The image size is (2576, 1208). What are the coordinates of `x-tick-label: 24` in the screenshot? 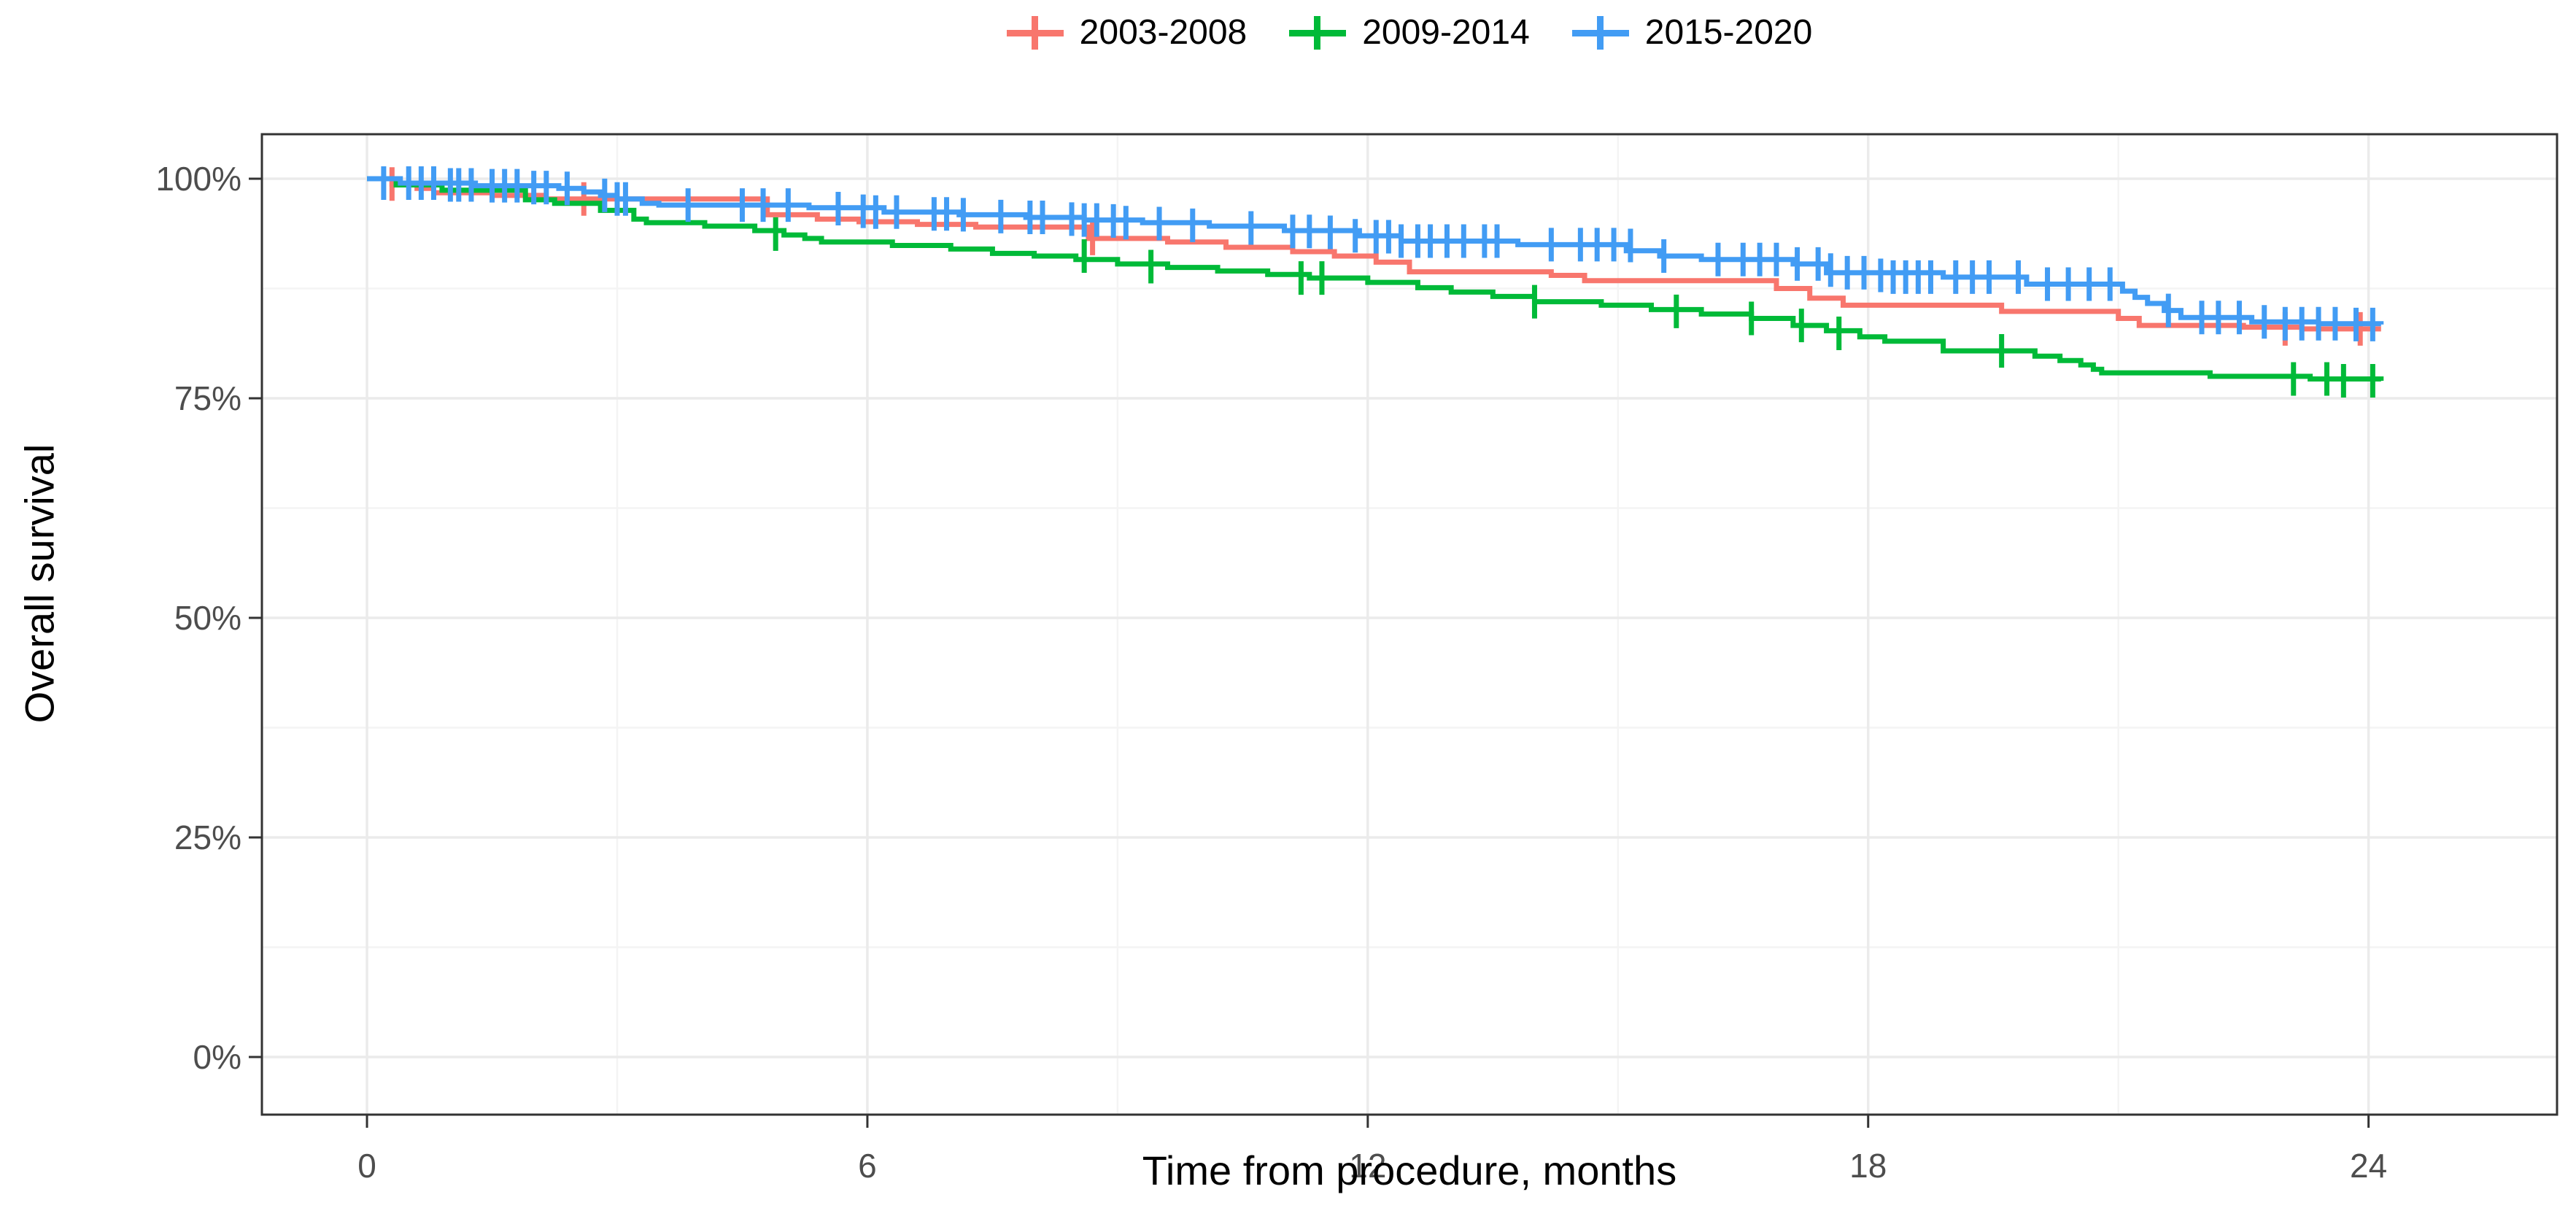 It's located at (2368, 1166).